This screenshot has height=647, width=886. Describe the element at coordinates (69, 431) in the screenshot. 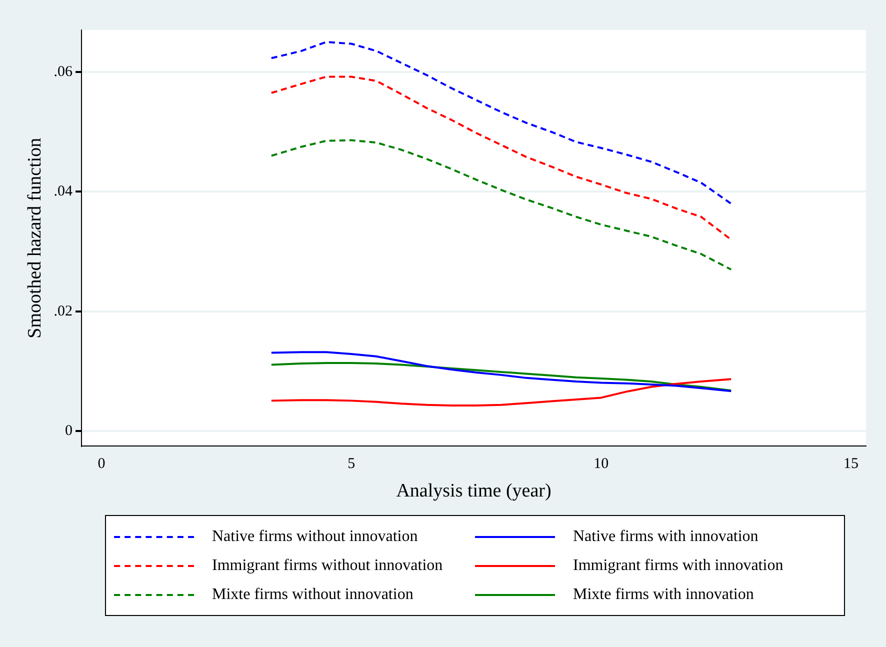

I see `y-tick-label: 0` at that location.